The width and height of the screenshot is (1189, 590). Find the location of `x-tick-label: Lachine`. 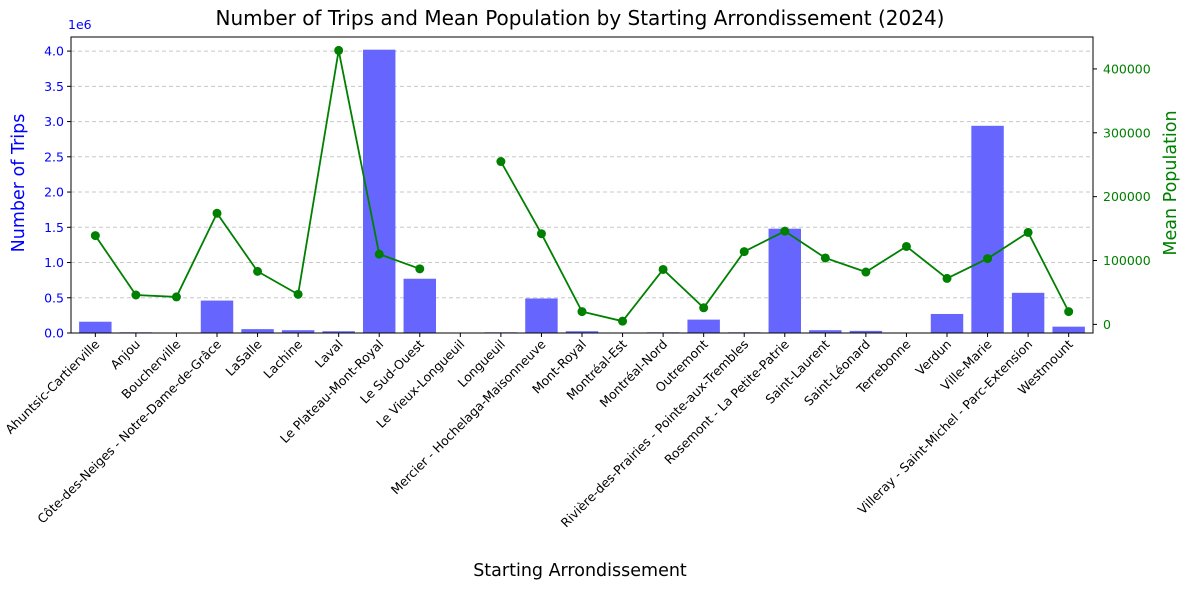

x-tick-label: Lachine is located at coordinates (282, 358).